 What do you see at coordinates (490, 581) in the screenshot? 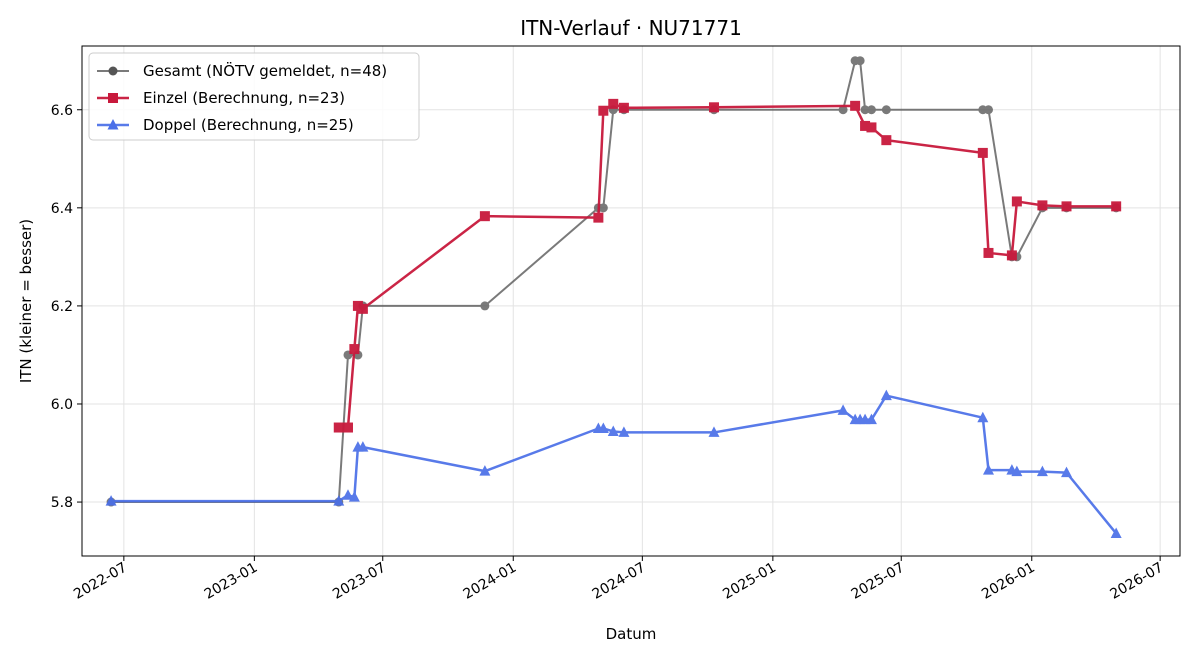
I see `x-tick-label: 2024-01` at bounding box center [490, 581].